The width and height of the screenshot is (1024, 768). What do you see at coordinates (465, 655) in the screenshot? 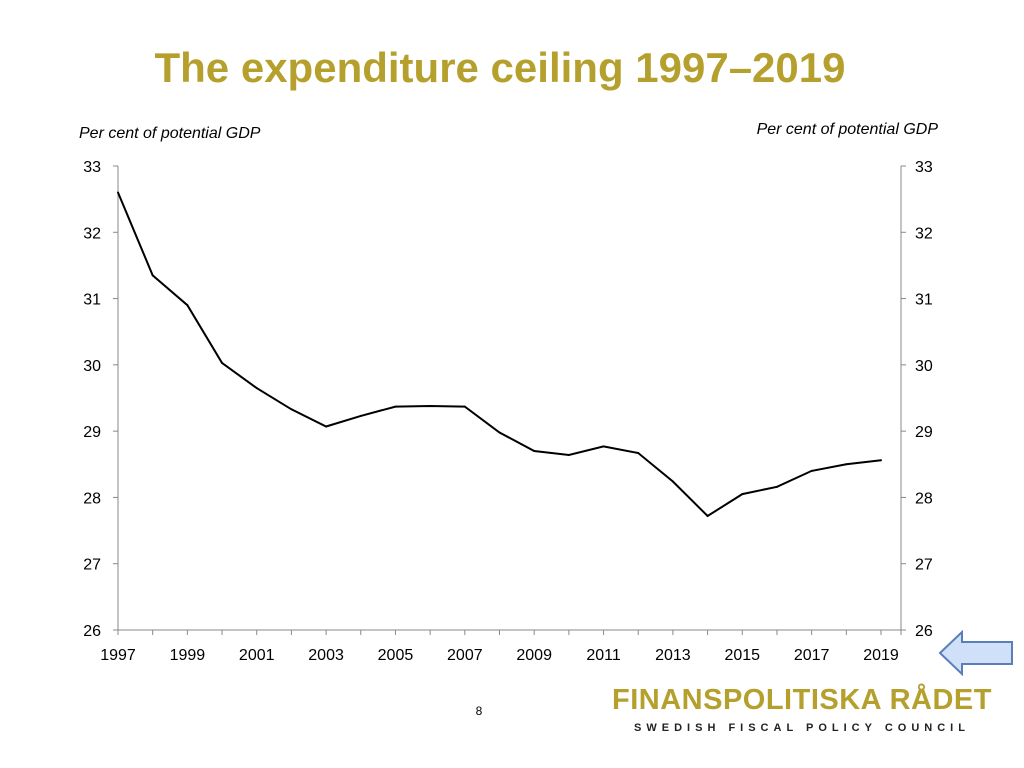
I see `x-tick-label: 2007` at bounding box center [465, 655].